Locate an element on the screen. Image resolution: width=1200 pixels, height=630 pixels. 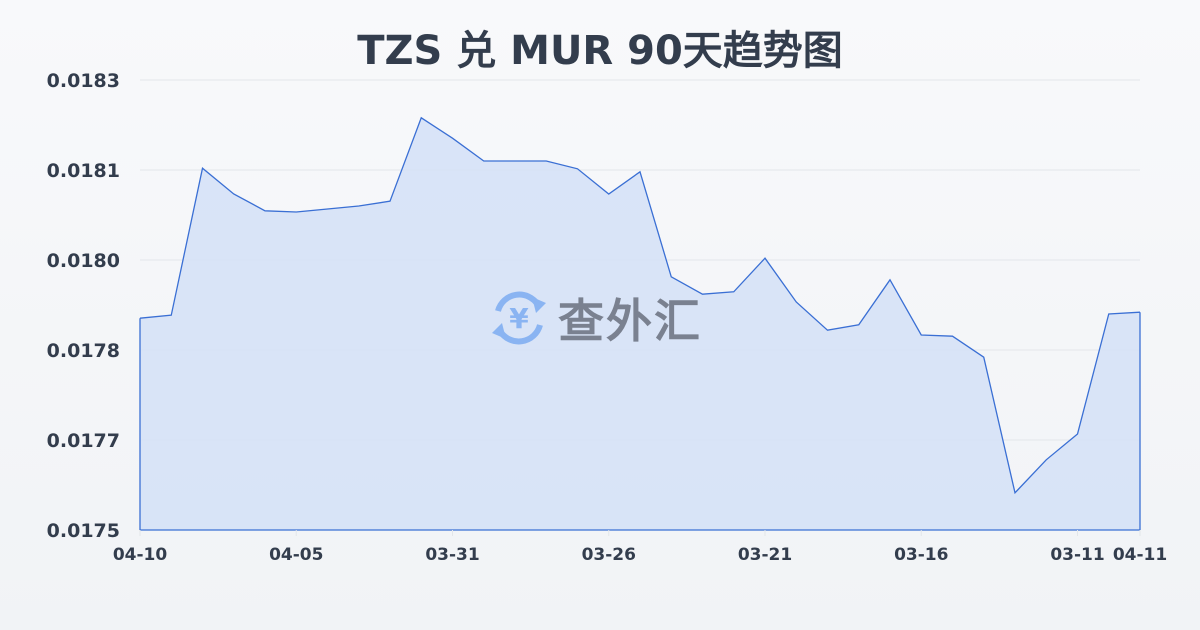
x-tick-label: 04-10 is located at coordinates (140, 555).